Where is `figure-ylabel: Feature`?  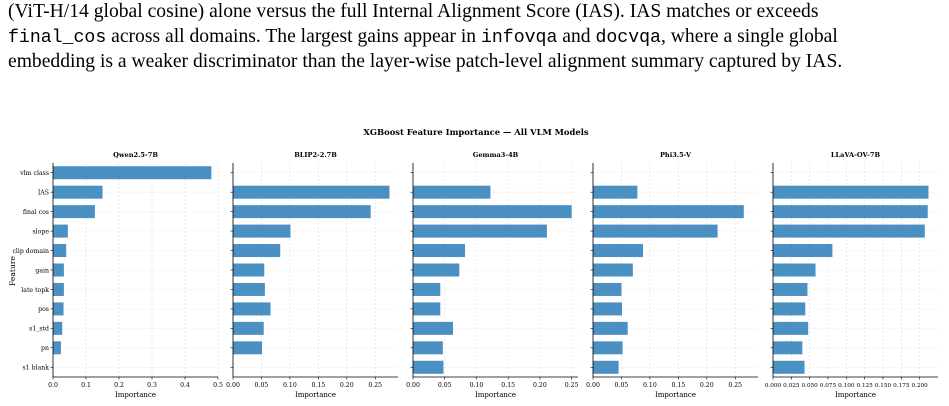
figure-ylabel: Feature is located at coordinates (12, 271).